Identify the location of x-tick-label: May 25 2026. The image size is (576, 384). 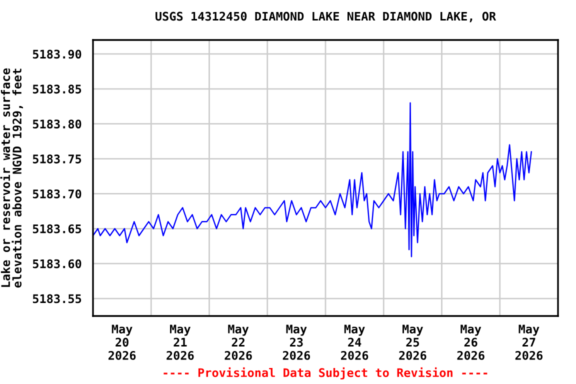
(412, 342).